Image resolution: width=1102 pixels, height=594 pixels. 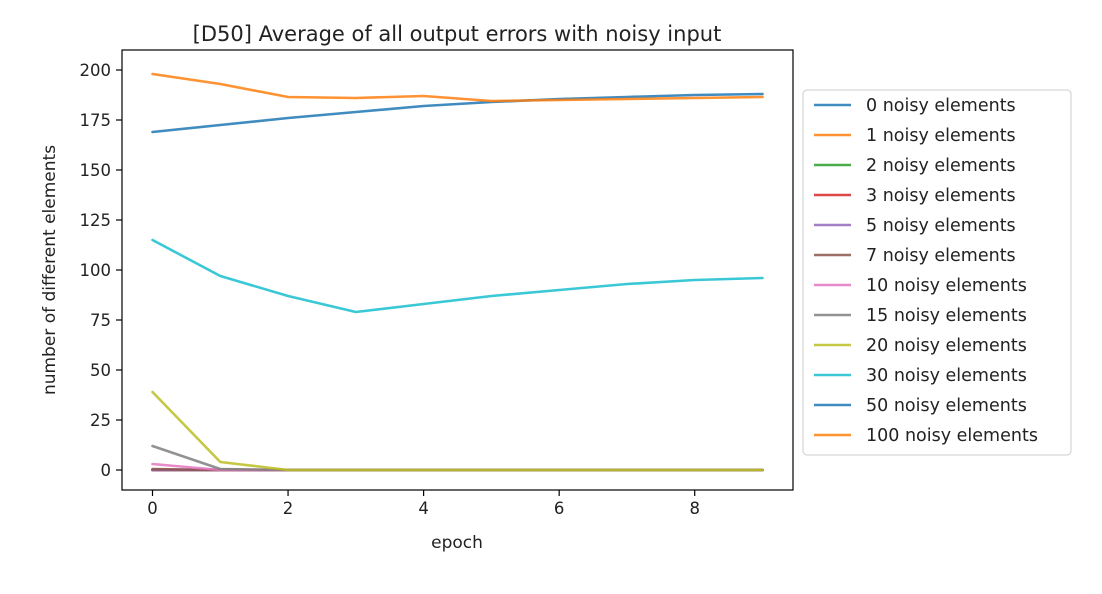 What do you see at coordinates (423, 508) in the screenshot?
I see `x-tick-label-2: 4` at bounding box center [423, 508].